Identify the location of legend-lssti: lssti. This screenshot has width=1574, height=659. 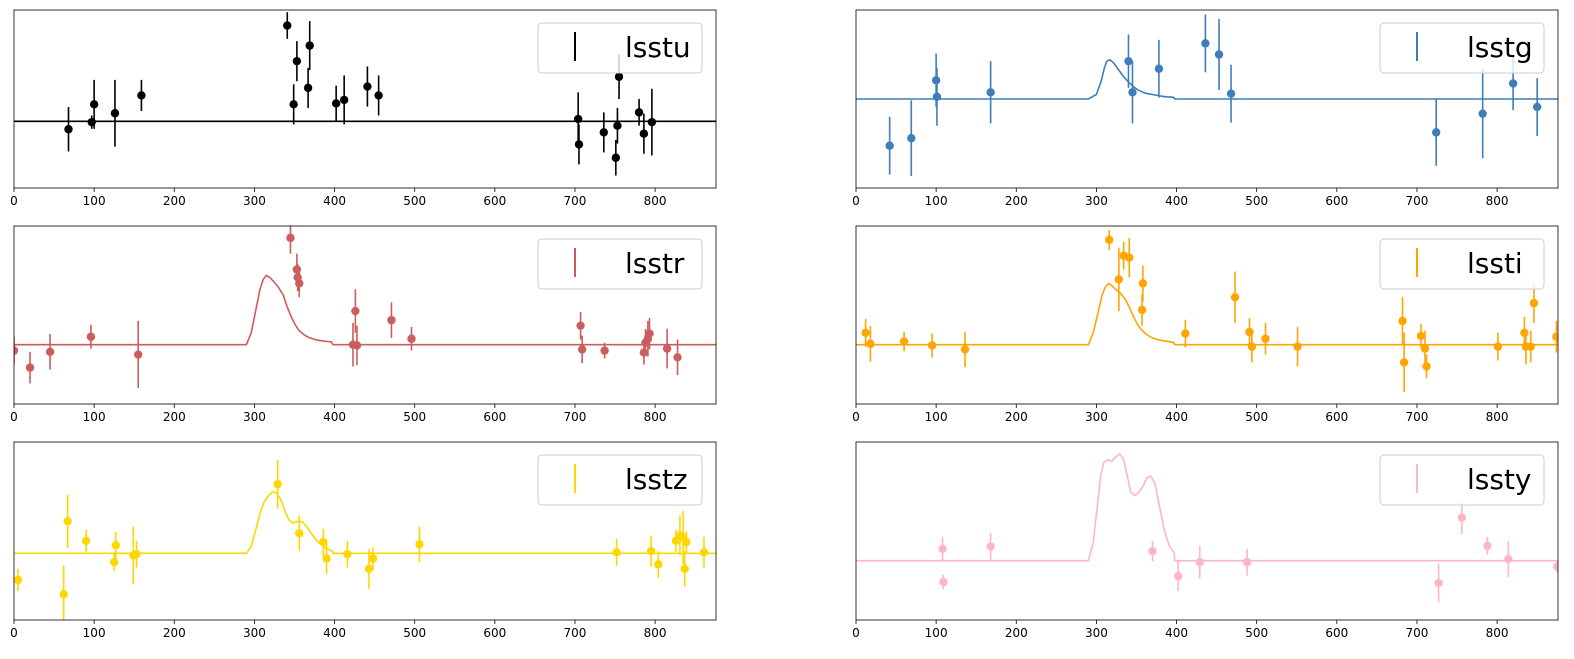
(1462, 264).